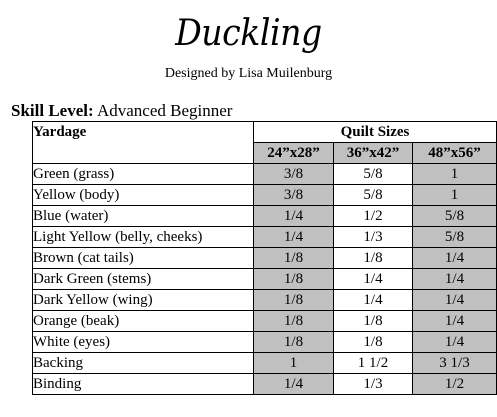 The width and height of the screenshot is (497, 417). I want to click on table-row: Backing 1 1 1/2 3 1/3, so click(264, 363).